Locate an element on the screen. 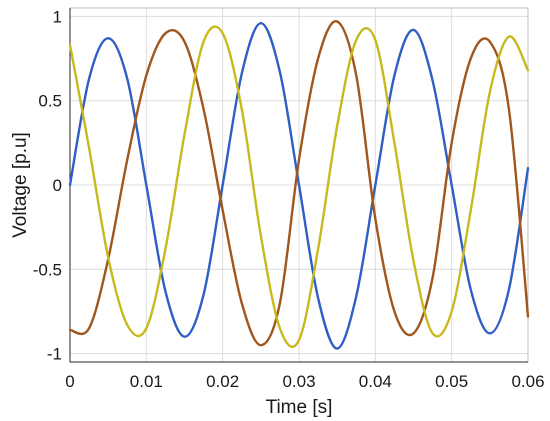 The width and height of the screenshot is (550, 421). x-tick-label: 0.06 is located at coordinates (527, 381).